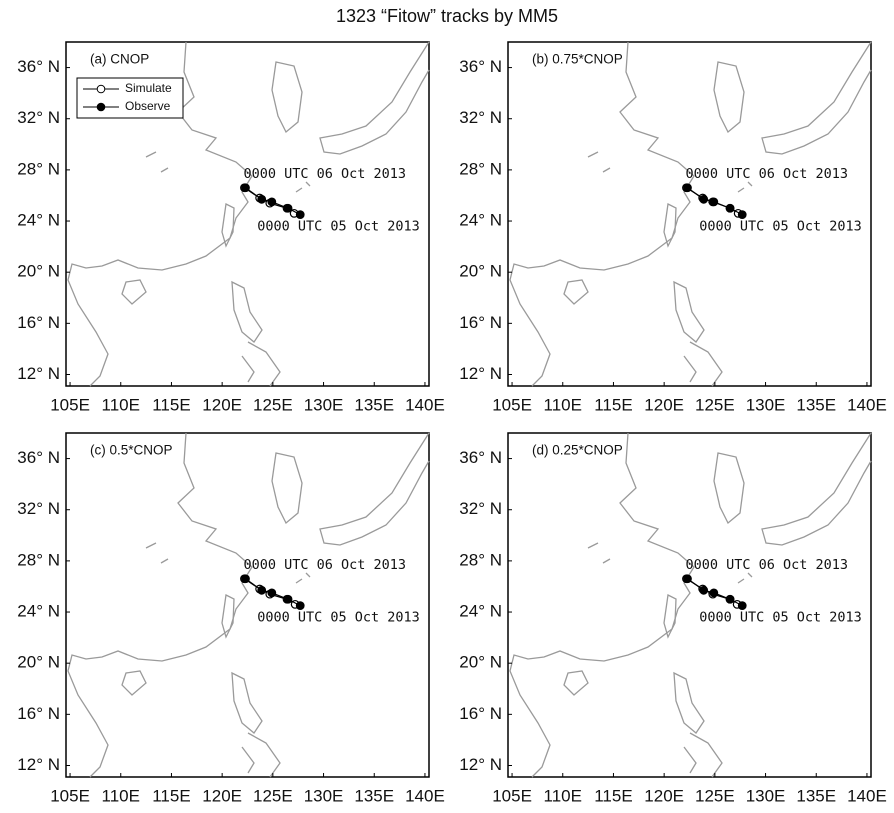 The image size is (894, 813). I want to click on panel-title: (a) CNOP, so click(119, 59).